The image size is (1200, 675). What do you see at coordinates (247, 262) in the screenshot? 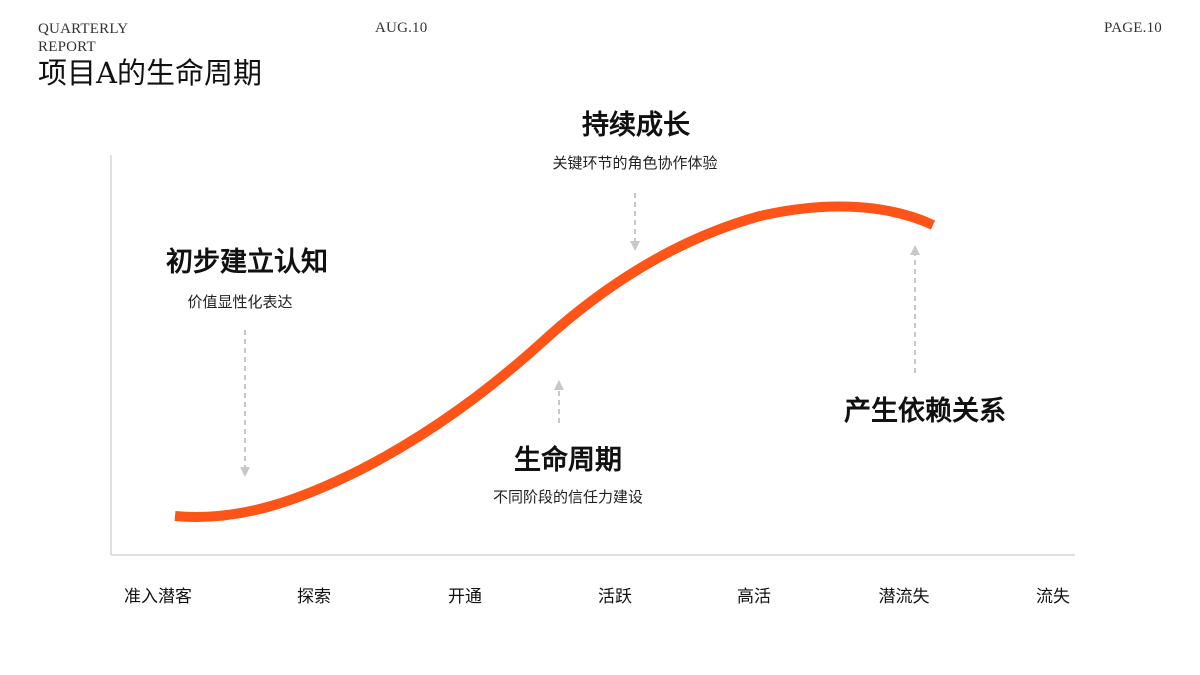
I see `annotation-title-initial-awareness: 初步建立认知` at bounding box center [247, 262].